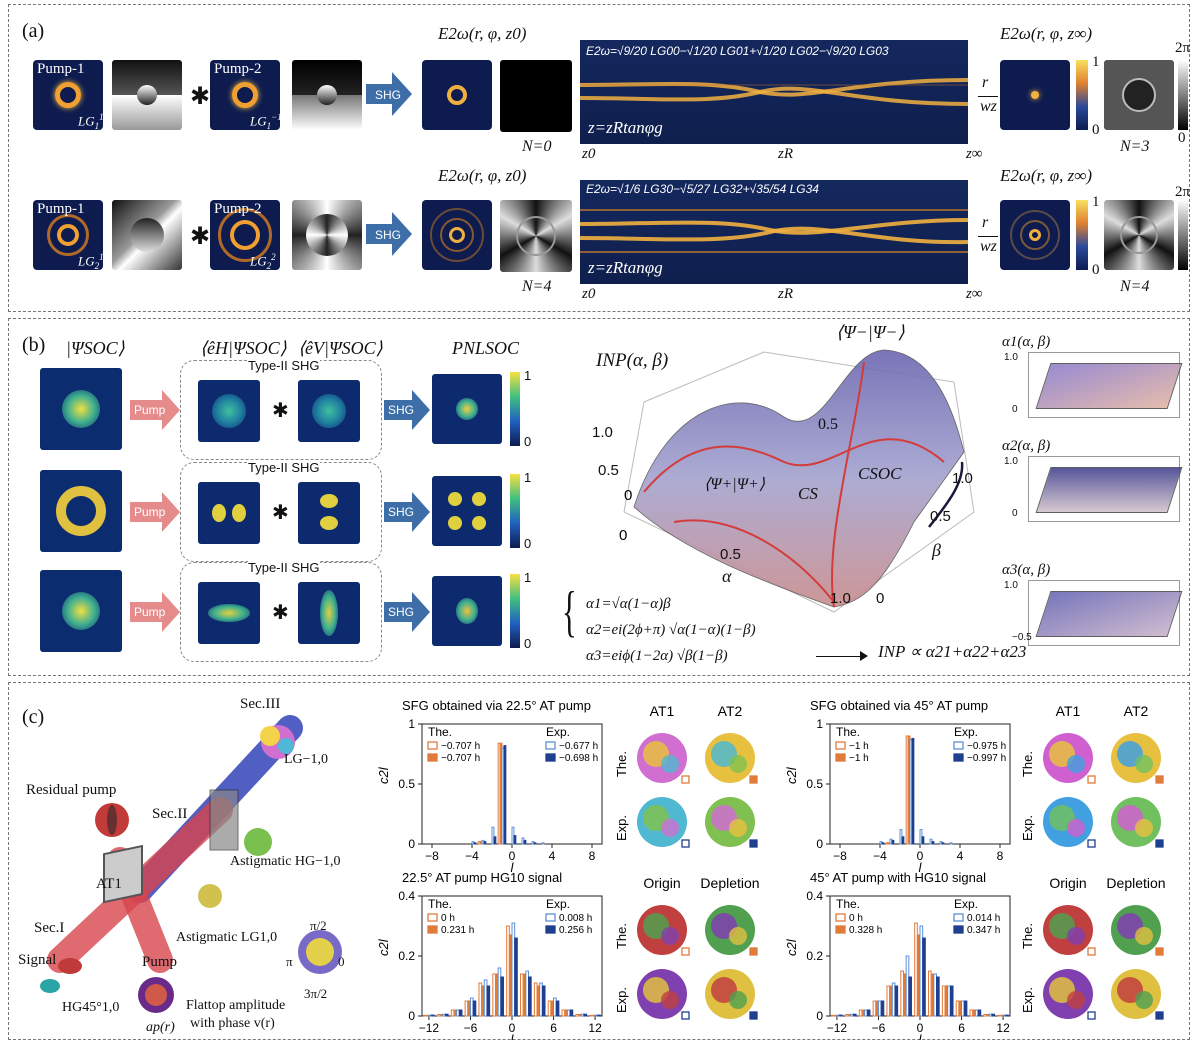  What do you see at coordinates (856, 918) in the screenshot?
I see `legend-entry: 0 h` at bounding box center [856, 918].